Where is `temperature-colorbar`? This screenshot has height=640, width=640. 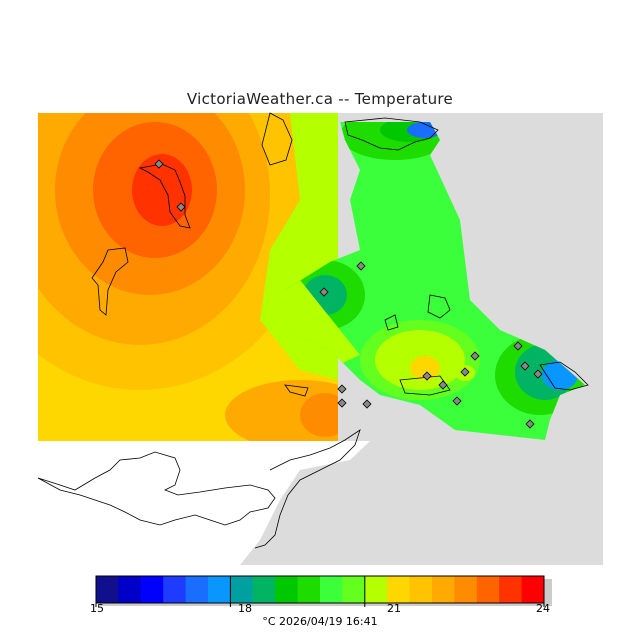
temperature-colorbar is located at coordinates (323, 591).